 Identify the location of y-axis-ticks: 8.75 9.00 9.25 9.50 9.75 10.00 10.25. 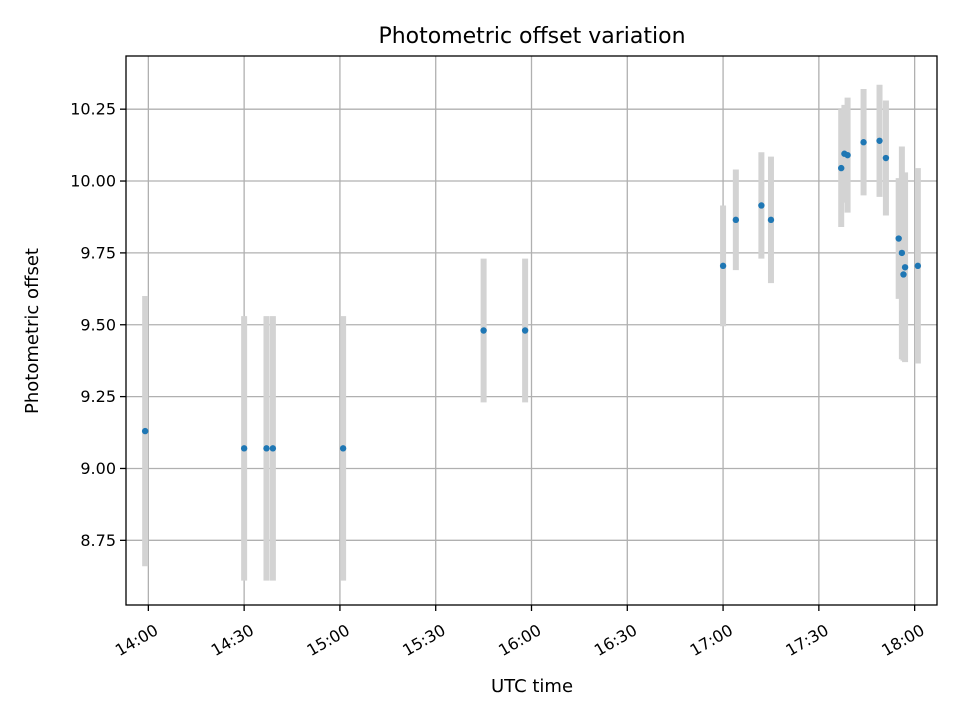
(98, 325).